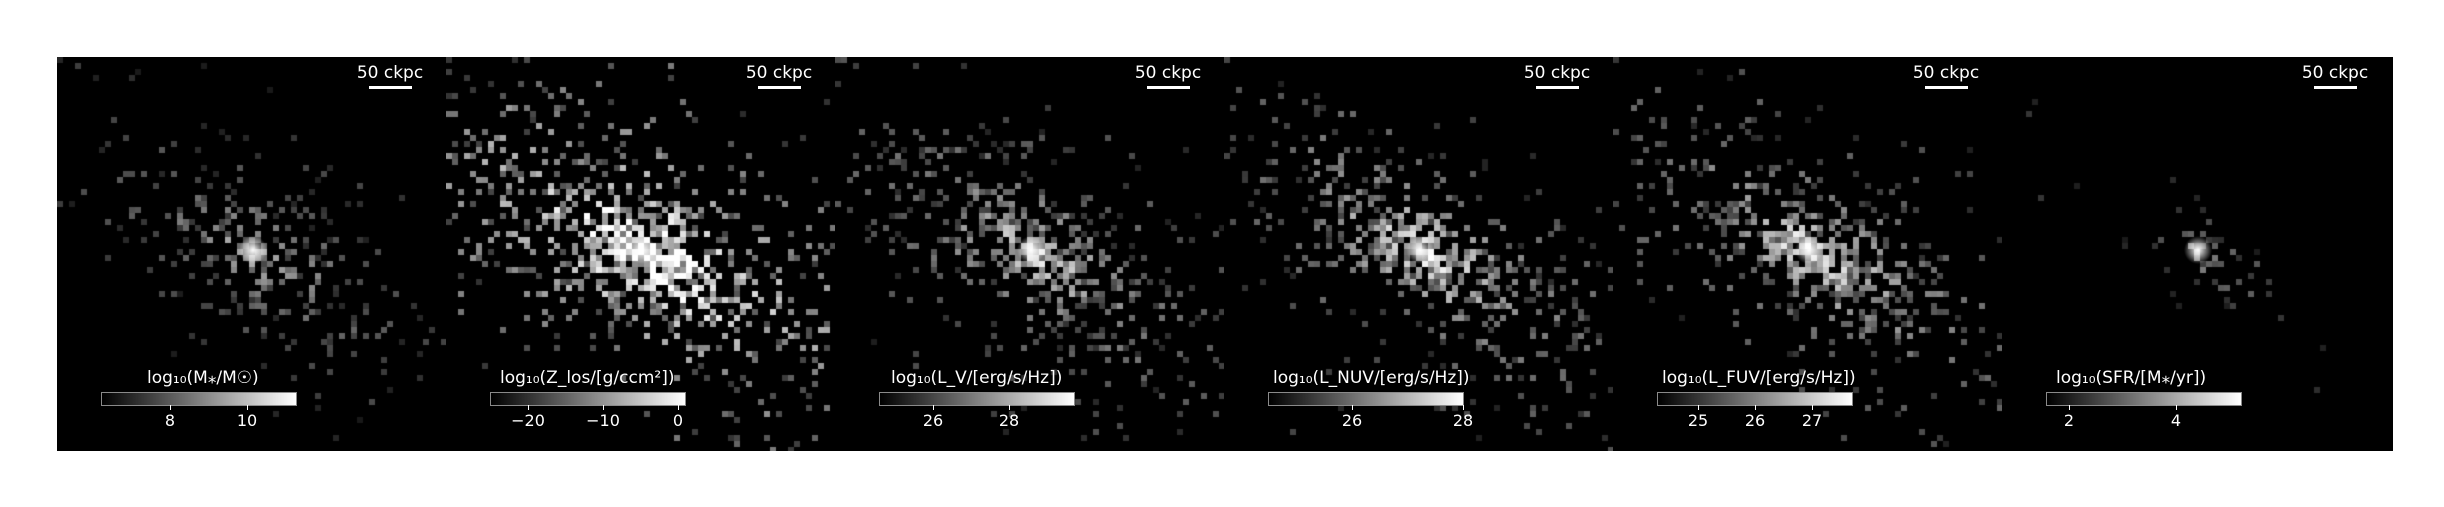  I want to click on colorbar-label: log₁₀(L_FUV/[erg/s/Hz]), so click(1759, 378).